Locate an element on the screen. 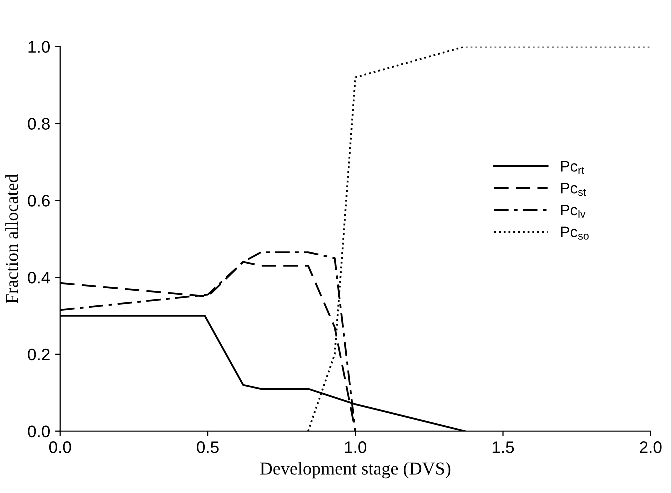 Image resolution: width=671 pixels, height=493 pixels. legend-label: Pc$_{rt}$ is located at coordinates (573, 167).